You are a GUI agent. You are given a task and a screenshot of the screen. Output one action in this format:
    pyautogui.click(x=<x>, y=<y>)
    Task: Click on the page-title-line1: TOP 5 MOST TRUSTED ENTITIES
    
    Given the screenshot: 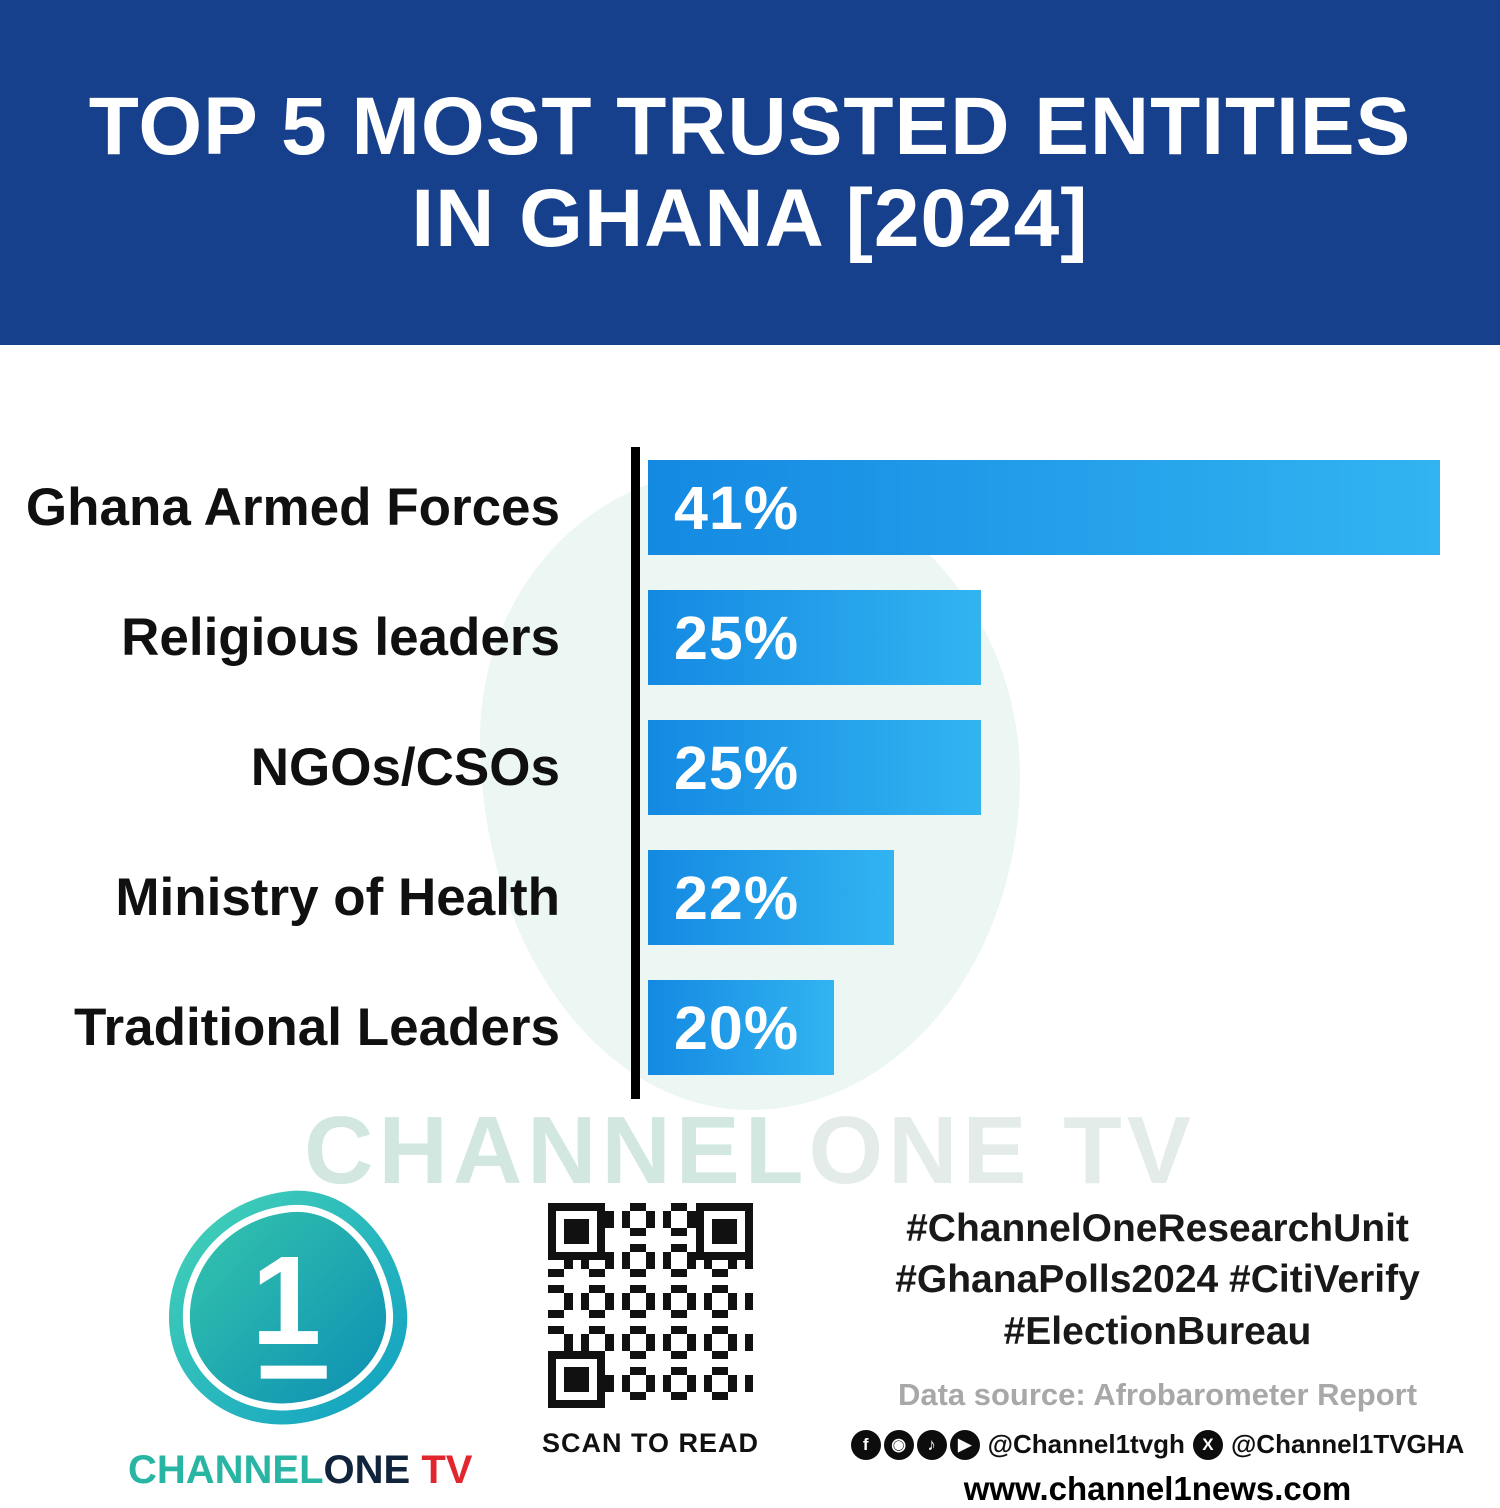 What is the action you would take?
    pyautogui.click(x=750, y=126)
    